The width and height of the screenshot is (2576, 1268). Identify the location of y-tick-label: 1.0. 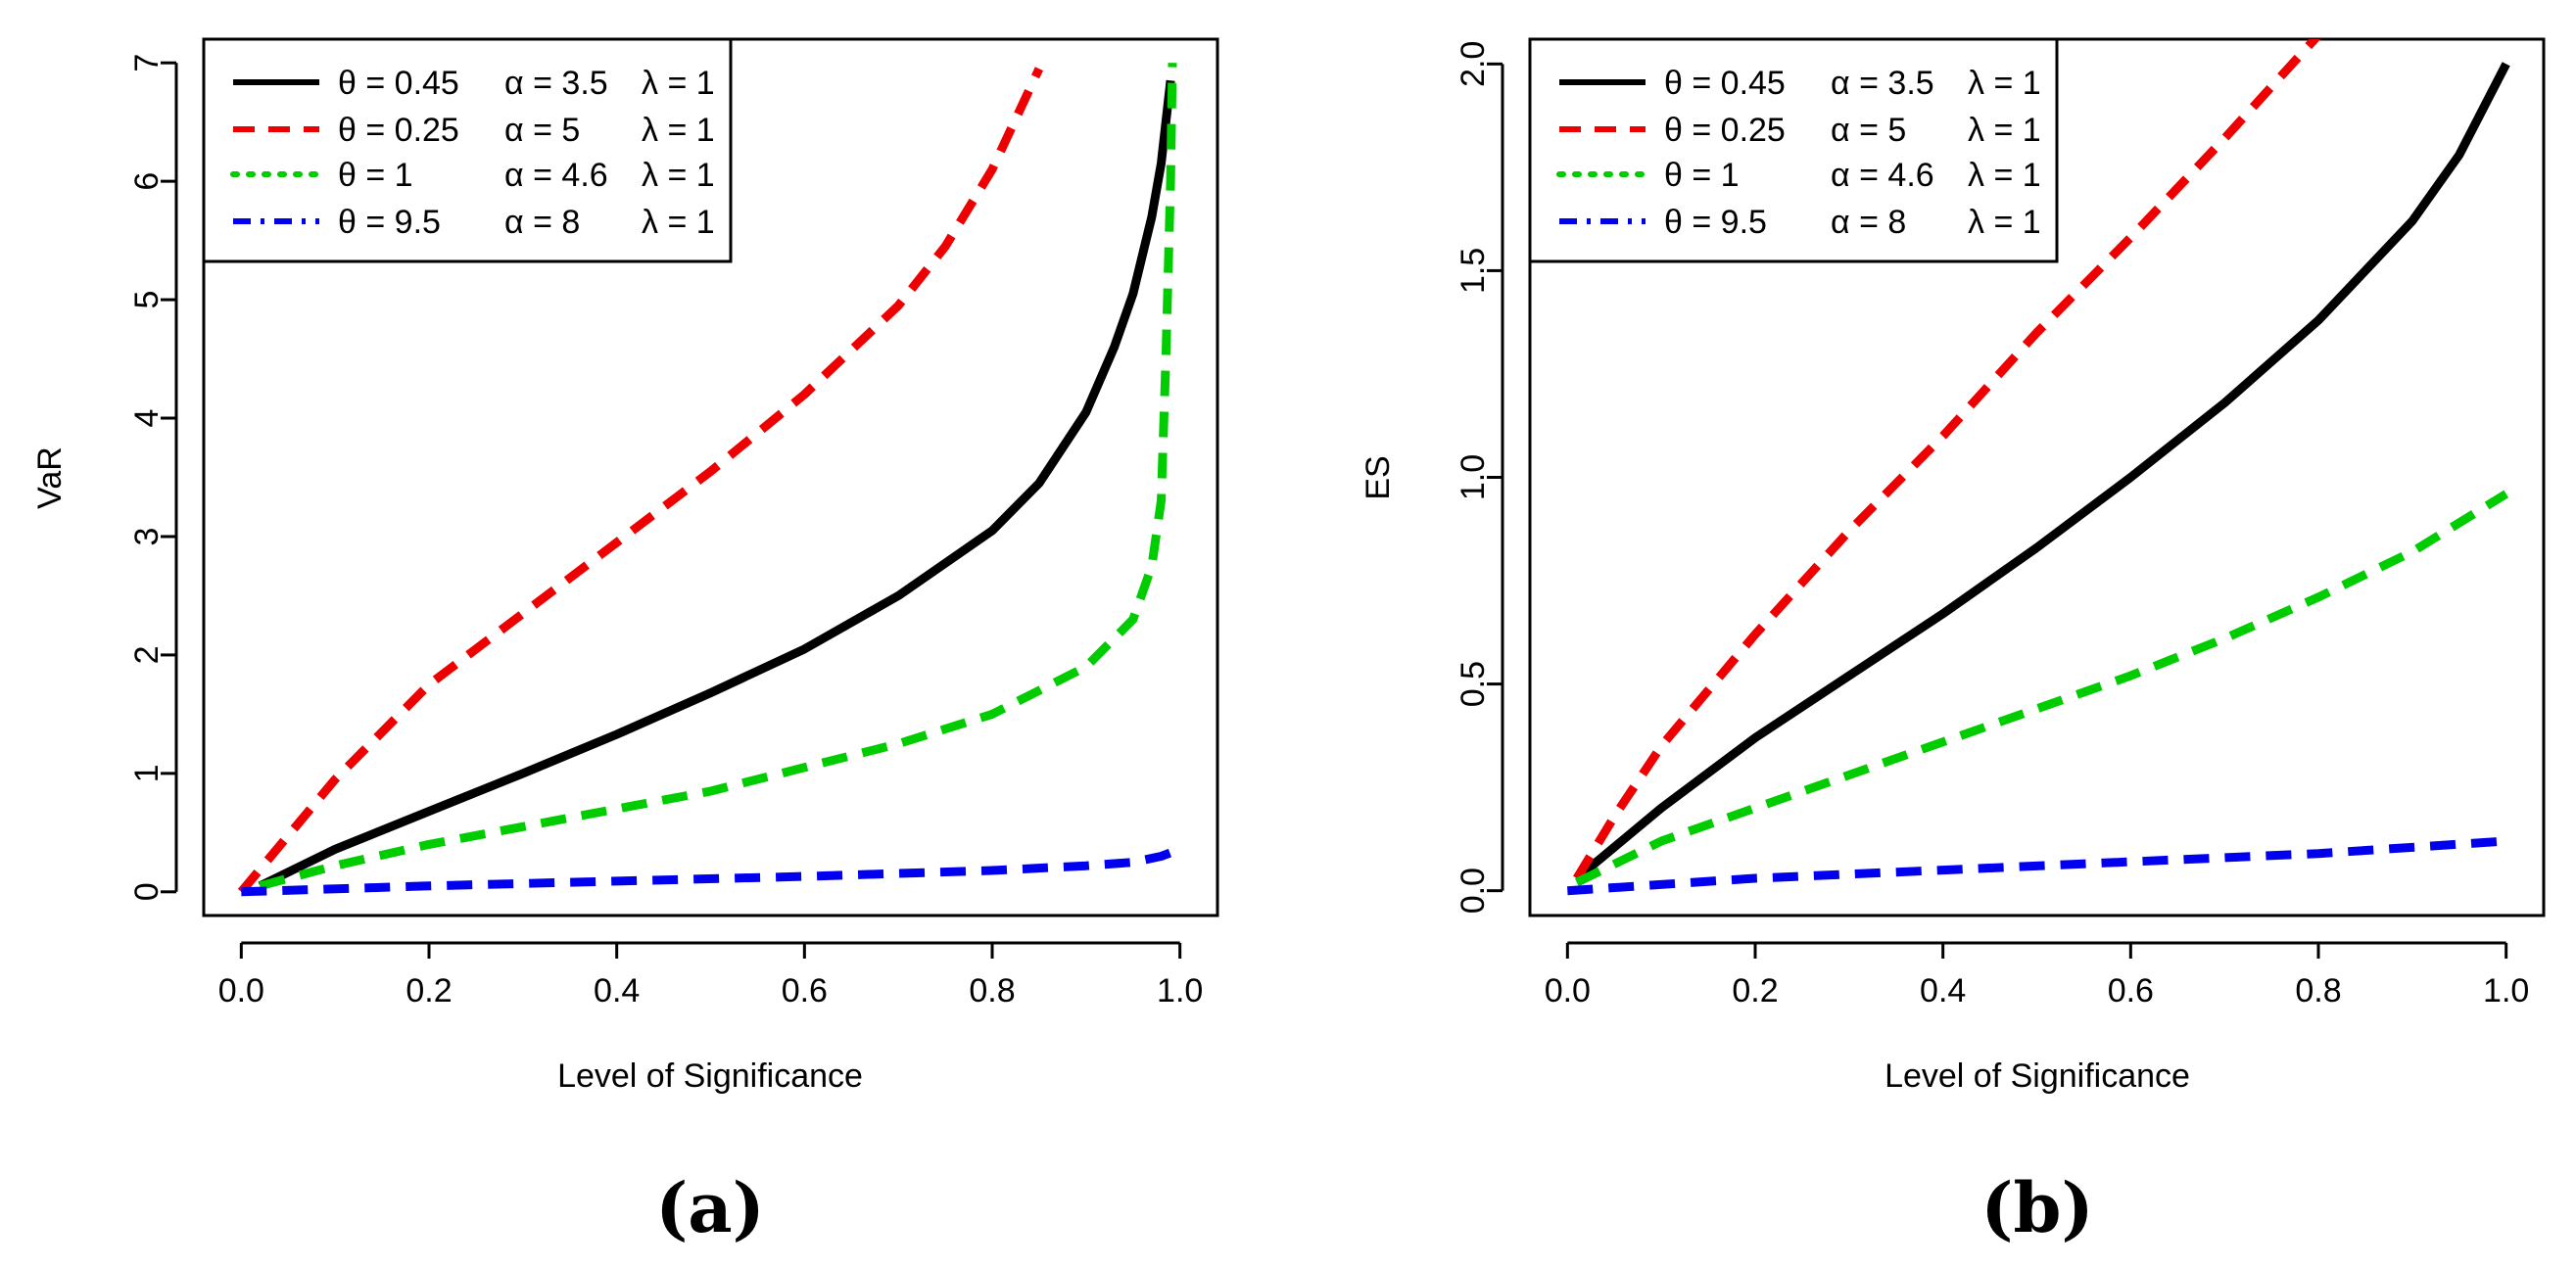
(1474, 477).